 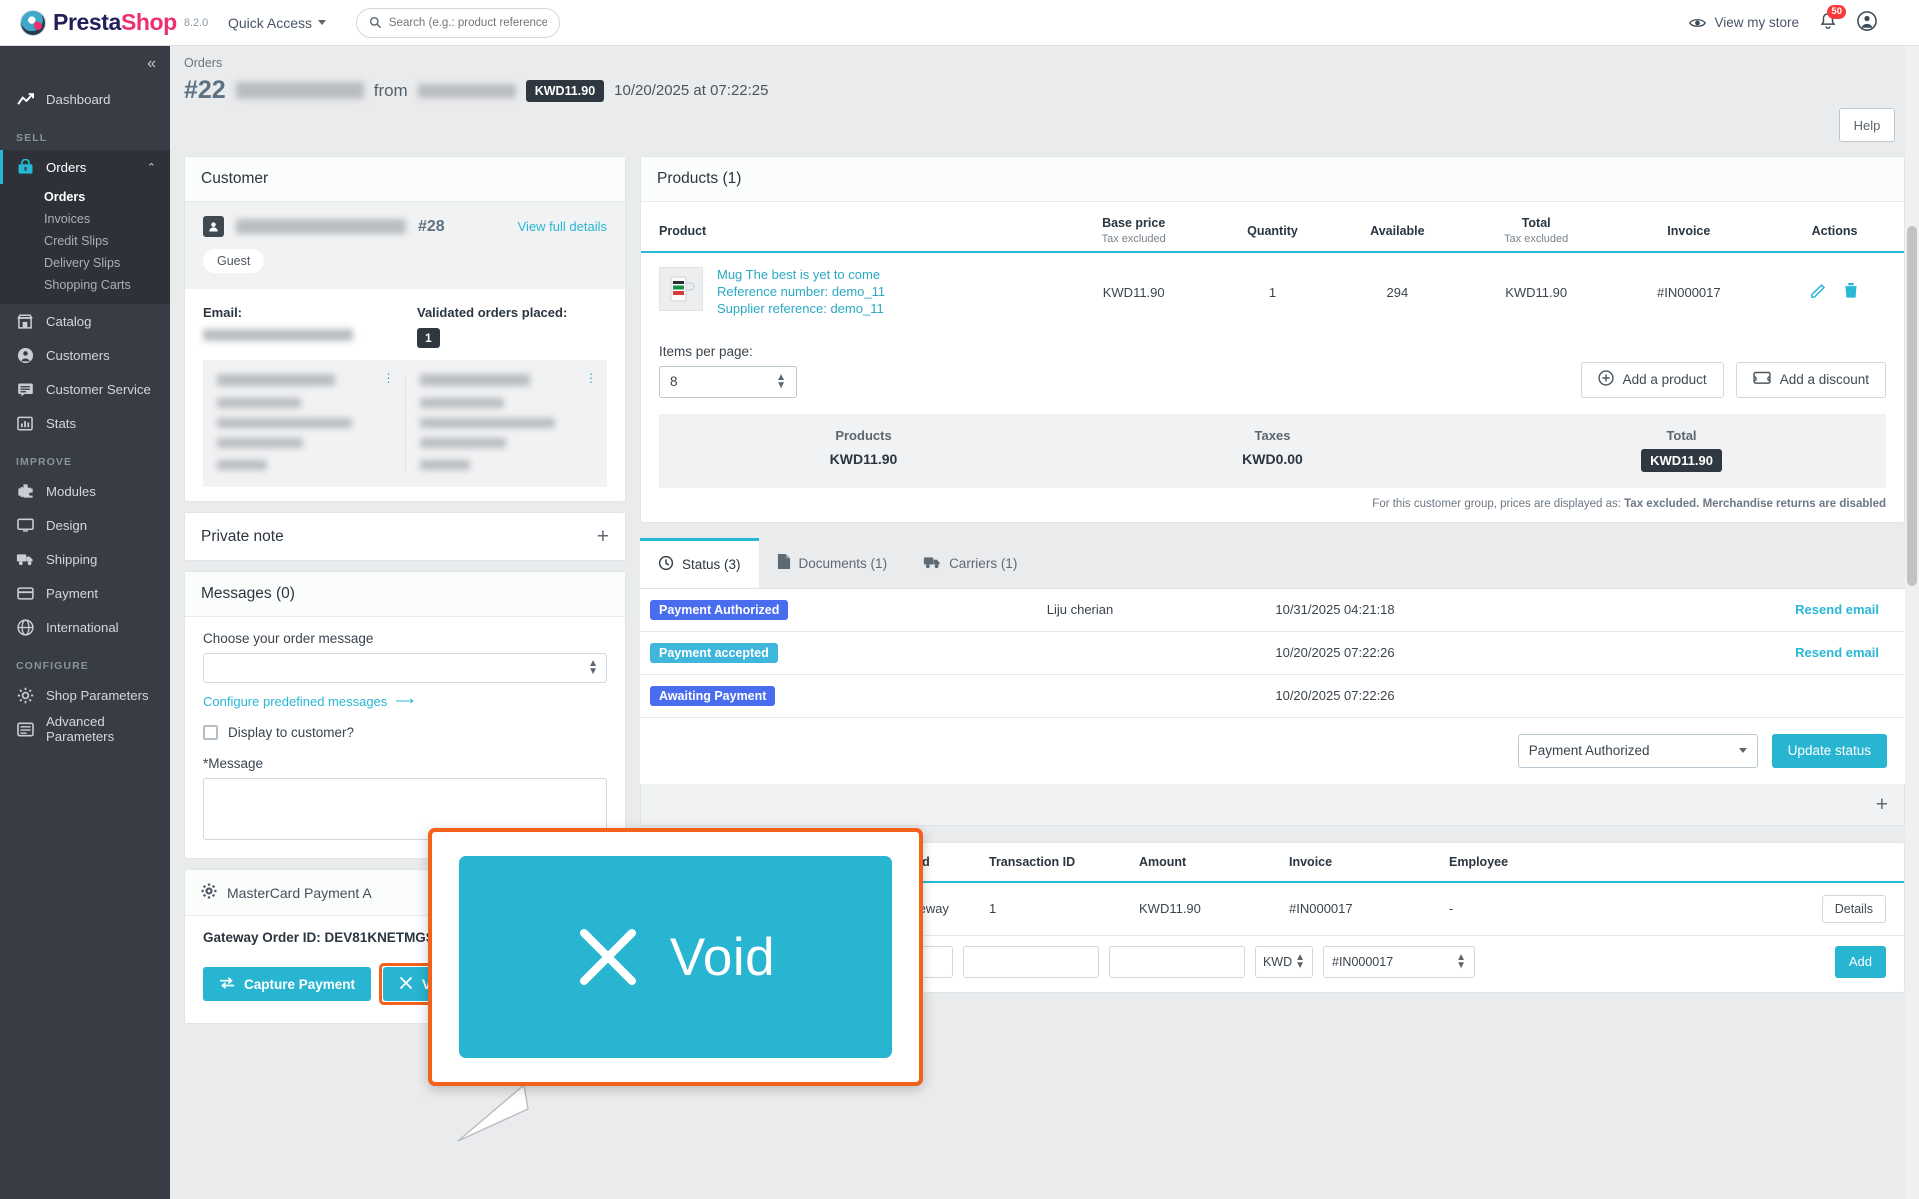 I want to click on brand-text-shop: Shop, so click(x=148, y=22).